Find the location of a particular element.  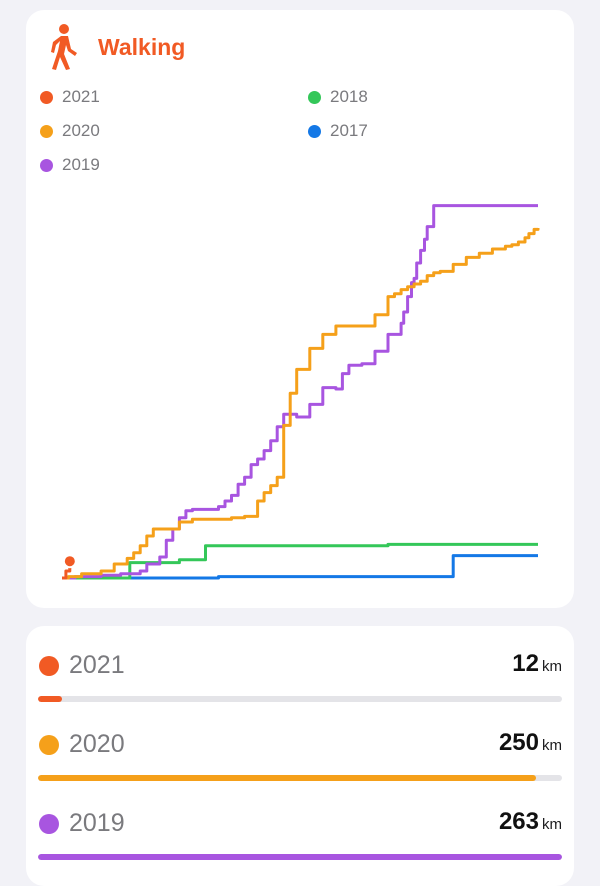

series-line-2017 is located at coordinates (300, 567).